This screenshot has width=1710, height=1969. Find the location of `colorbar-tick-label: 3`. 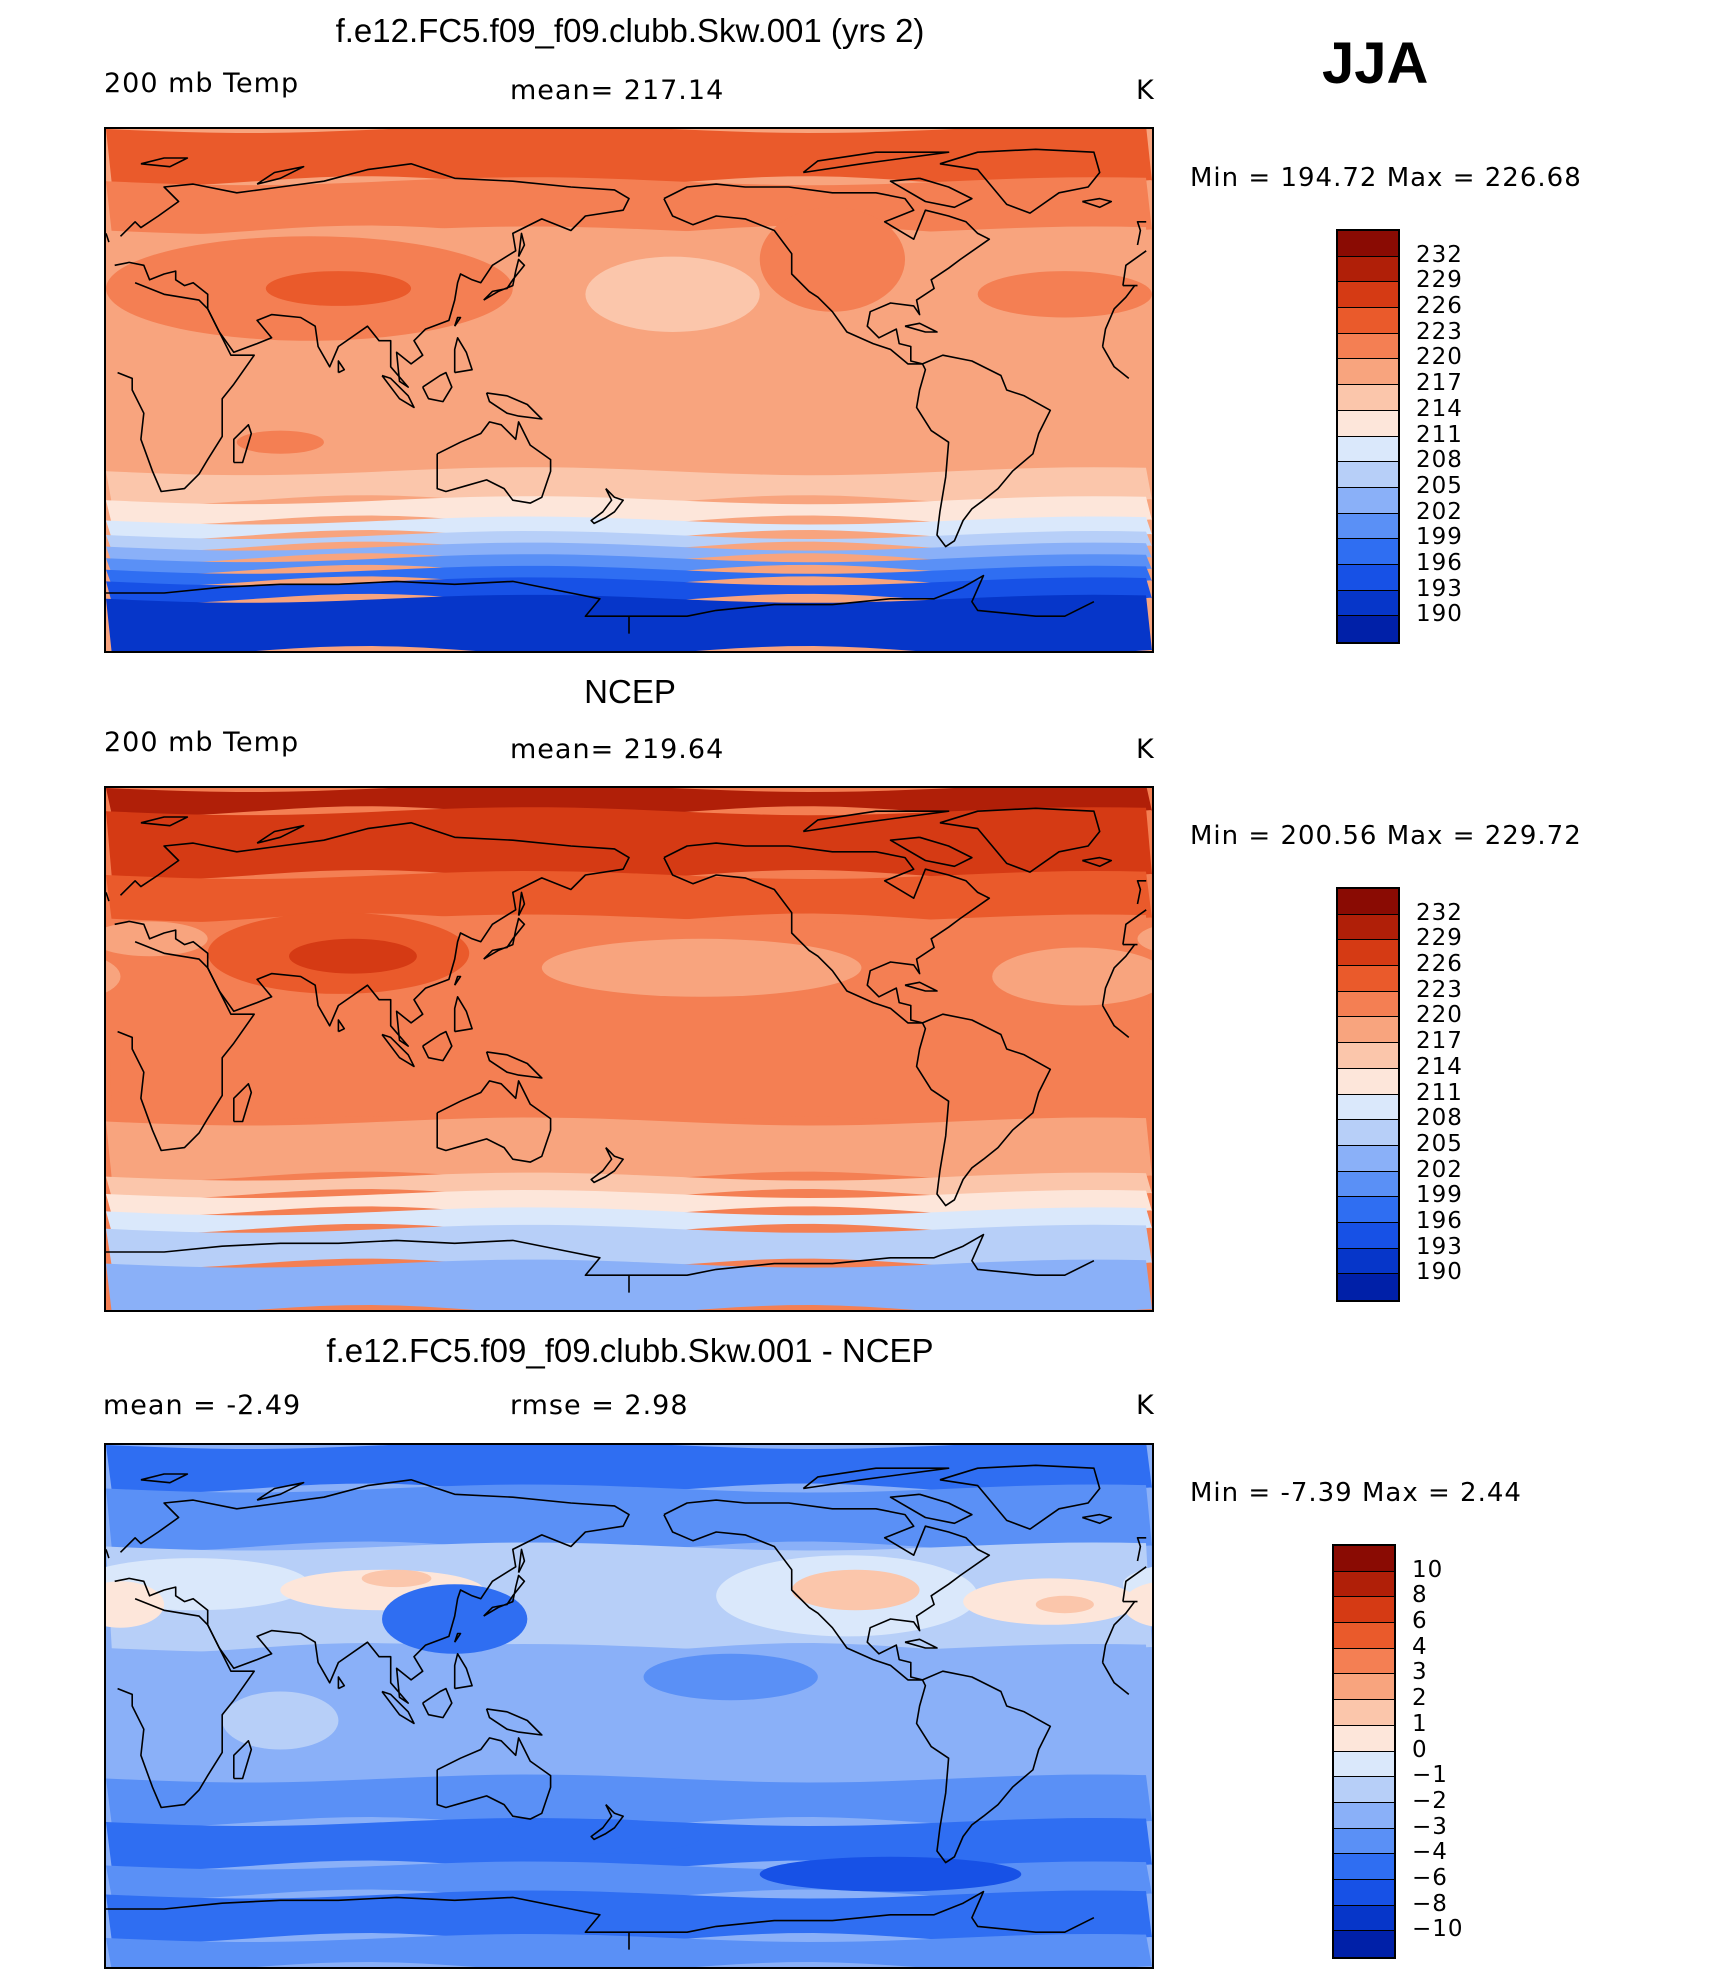

colorbar-tick-label: 3 is located at coordinates (1420, 1672).